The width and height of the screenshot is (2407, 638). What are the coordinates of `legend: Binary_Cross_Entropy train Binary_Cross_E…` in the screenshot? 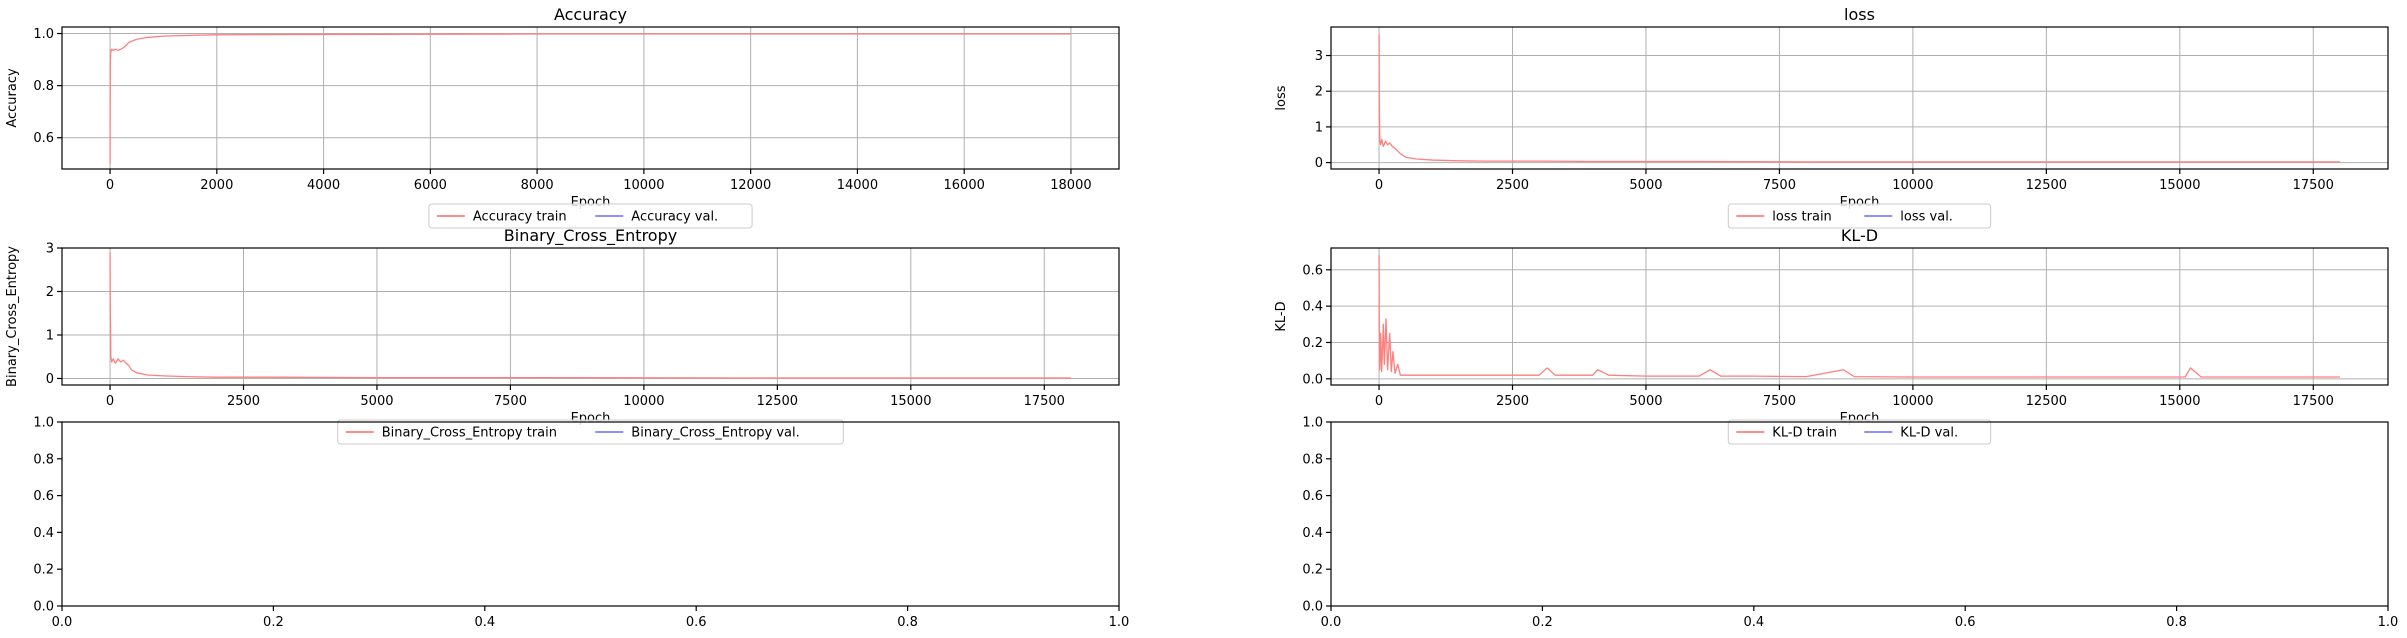 It's located at (590, 432).